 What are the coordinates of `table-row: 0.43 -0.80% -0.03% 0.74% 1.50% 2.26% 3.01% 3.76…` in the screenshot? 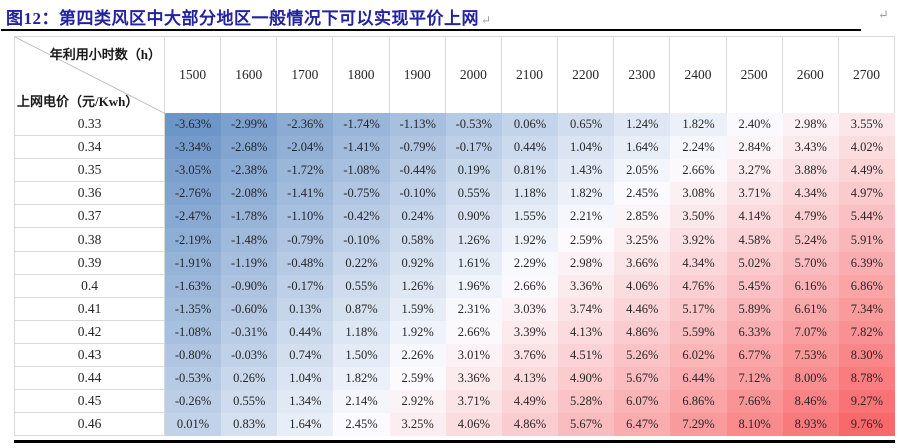 It's located at (455, 355).